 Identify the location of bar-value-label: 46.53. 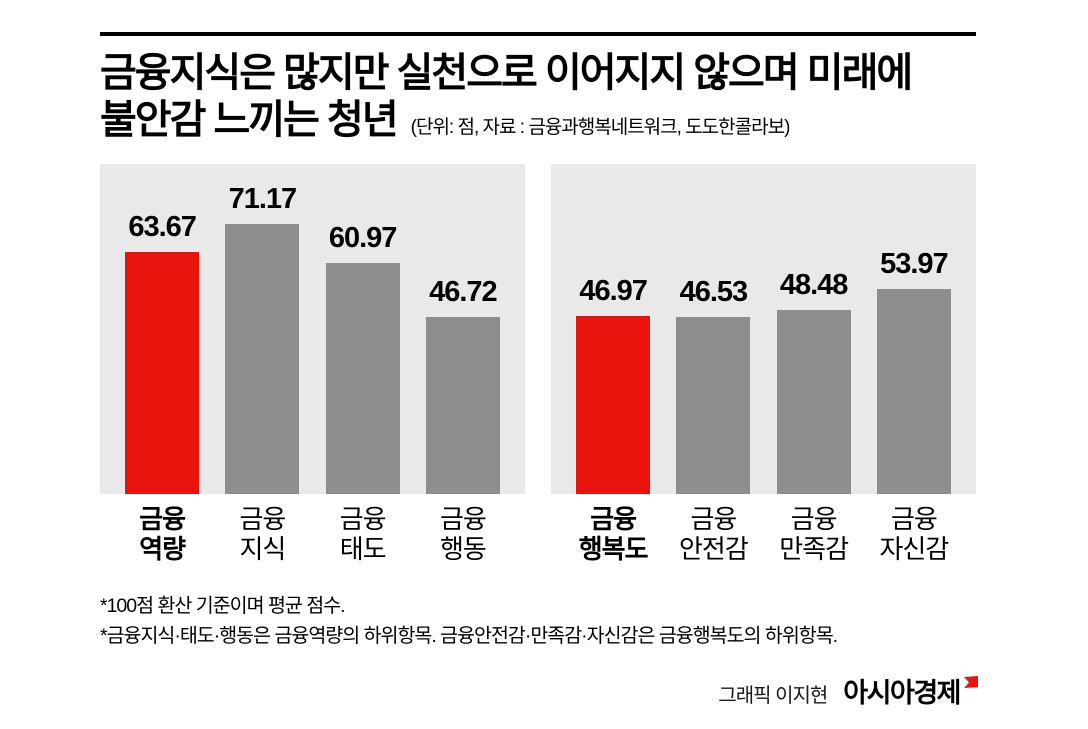
(714, 291).